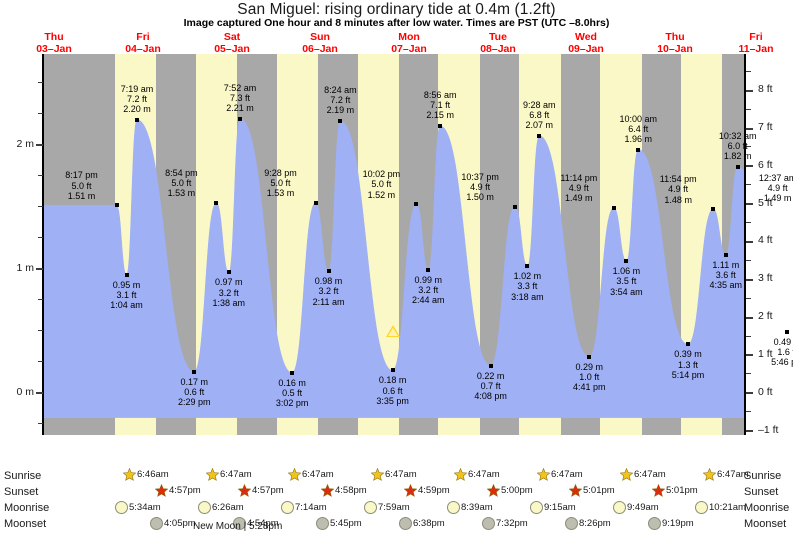 The height and width of the screenshot is (539, 793). What do you see at coordinates (756, 49) in the screenshot?
I see `day-date: 11–Jan` at bounding box center [756, 49].